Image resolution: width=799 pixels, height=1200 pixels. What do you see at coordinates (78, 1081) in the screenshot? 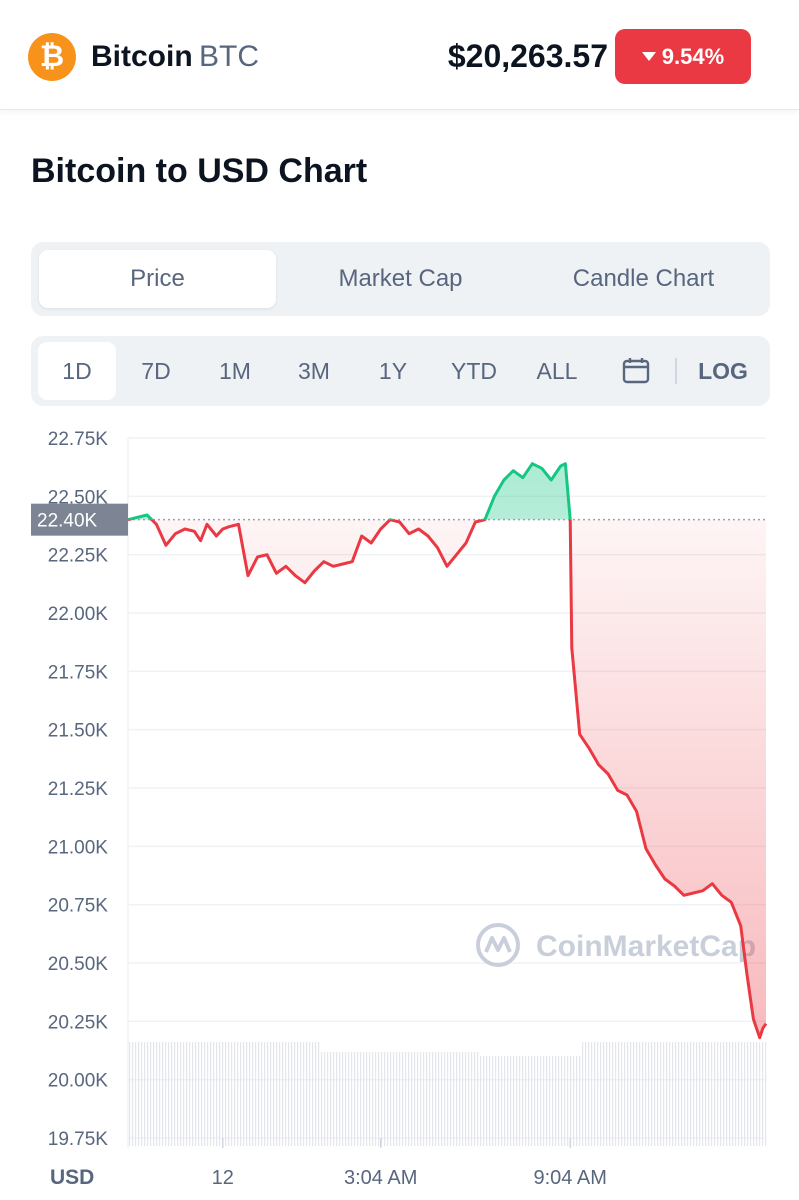
I see `y-tick-label: 20.00K` at bounding box center [78, 1081].